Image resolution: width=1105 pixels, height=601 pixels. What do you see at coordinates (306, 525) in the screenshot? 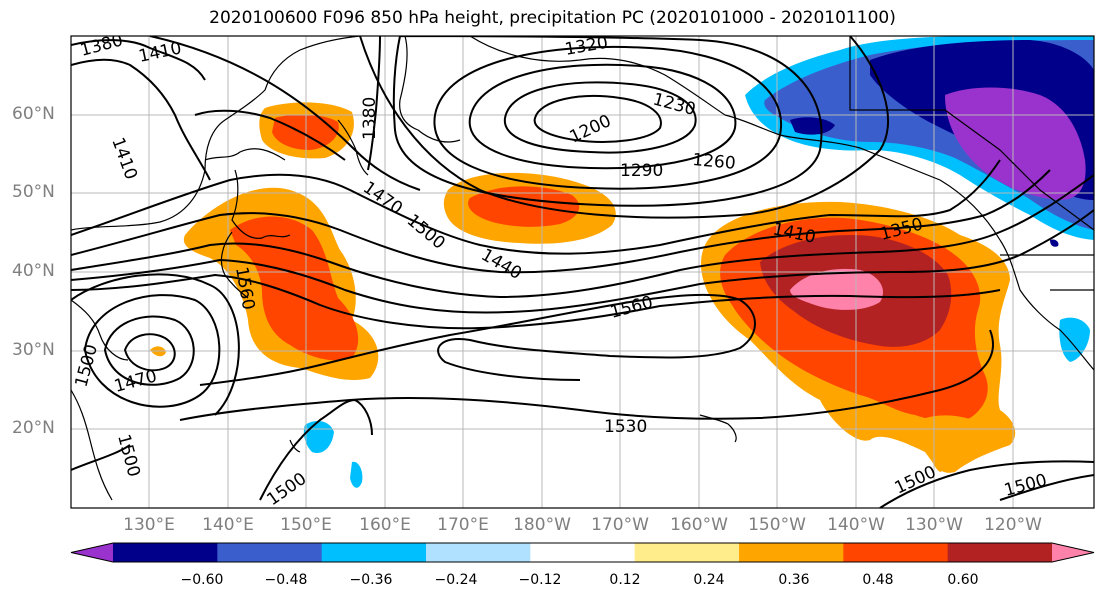
I see `lon-label: 150°E` at bounding box center [306, 525].